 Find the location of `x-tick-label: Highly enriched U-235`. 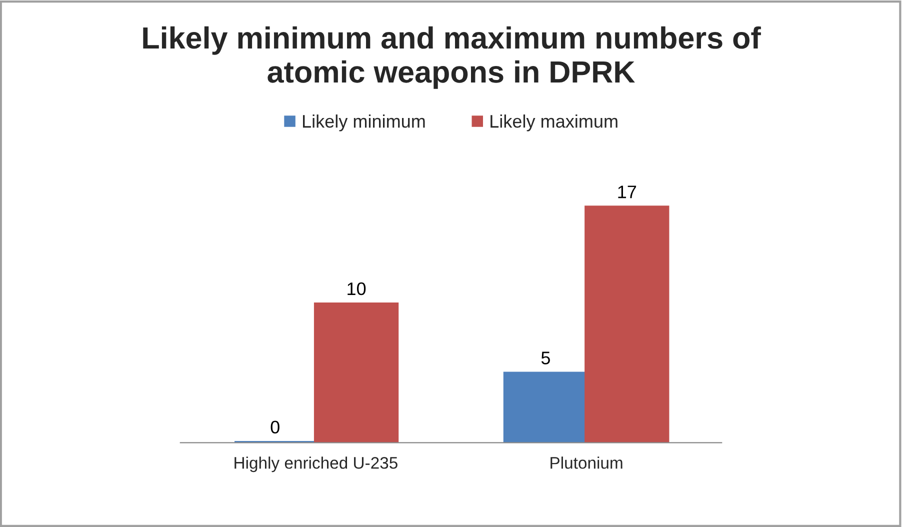

x-tick-label: Highly enriched U-235 is located at coordinates (316, 464).